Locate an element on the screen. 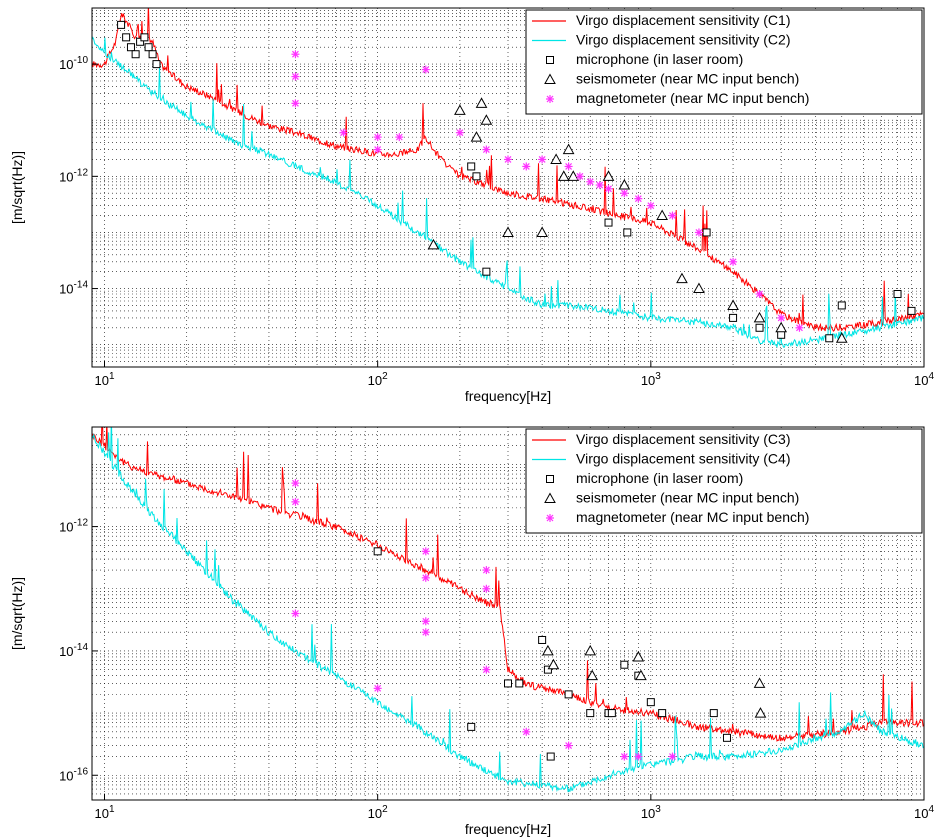 The width and height of the screenshot is (937, 837). legend-label: Virgo displacement sensitivity (C3) is located at coordinates (683, 439).